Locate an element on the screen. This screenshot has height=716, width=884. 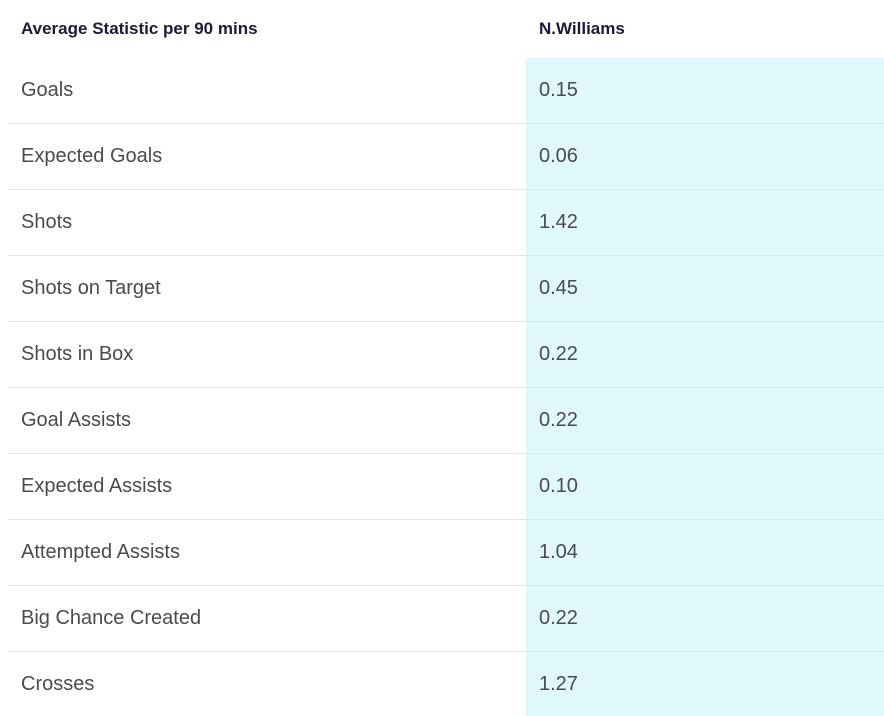
stat-name: Goal Assists is located at coordinates (267, 420).